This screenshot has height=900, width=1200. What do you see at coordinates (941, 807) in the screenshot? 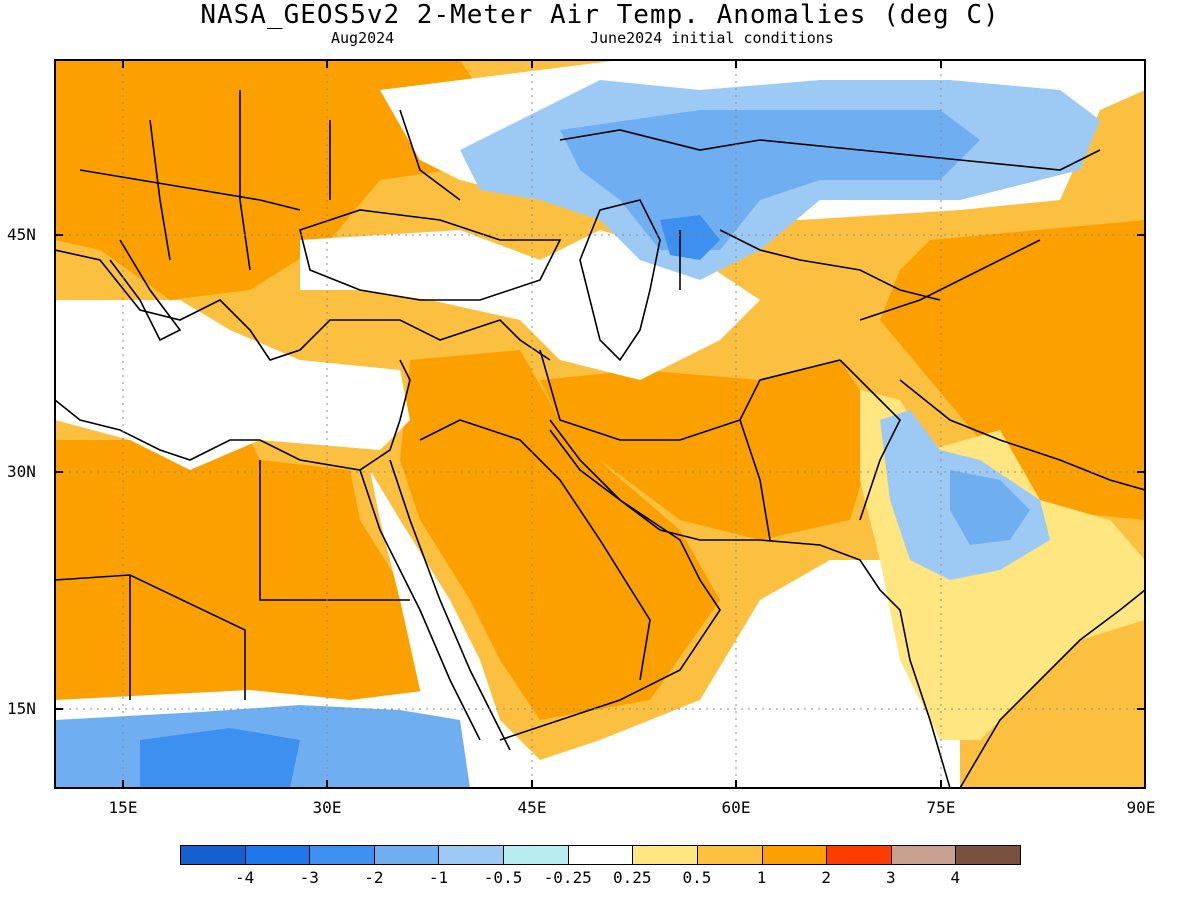
I see `lon-label-75e: 75E` at bounding box center [941, 807].